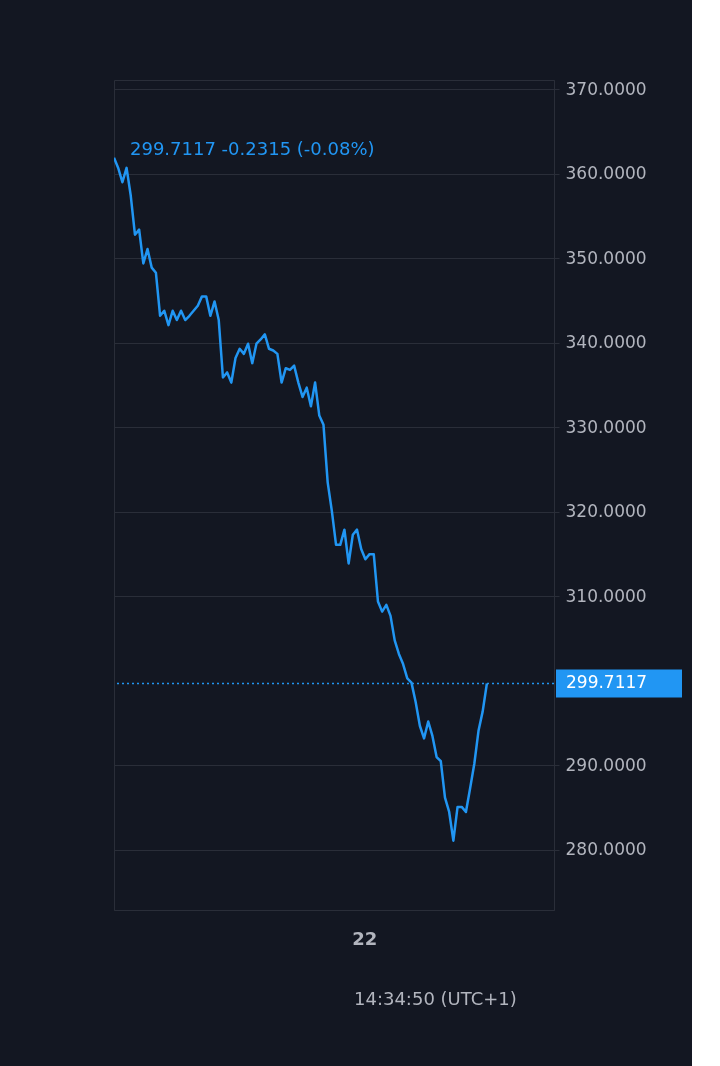 The height and width of the screenshot is (1066, 720). Describe the element at coordinates (252, 148) in the screenshot. I see `annotation: 299.7117 -0.2315 (-0.08%)` at that location.